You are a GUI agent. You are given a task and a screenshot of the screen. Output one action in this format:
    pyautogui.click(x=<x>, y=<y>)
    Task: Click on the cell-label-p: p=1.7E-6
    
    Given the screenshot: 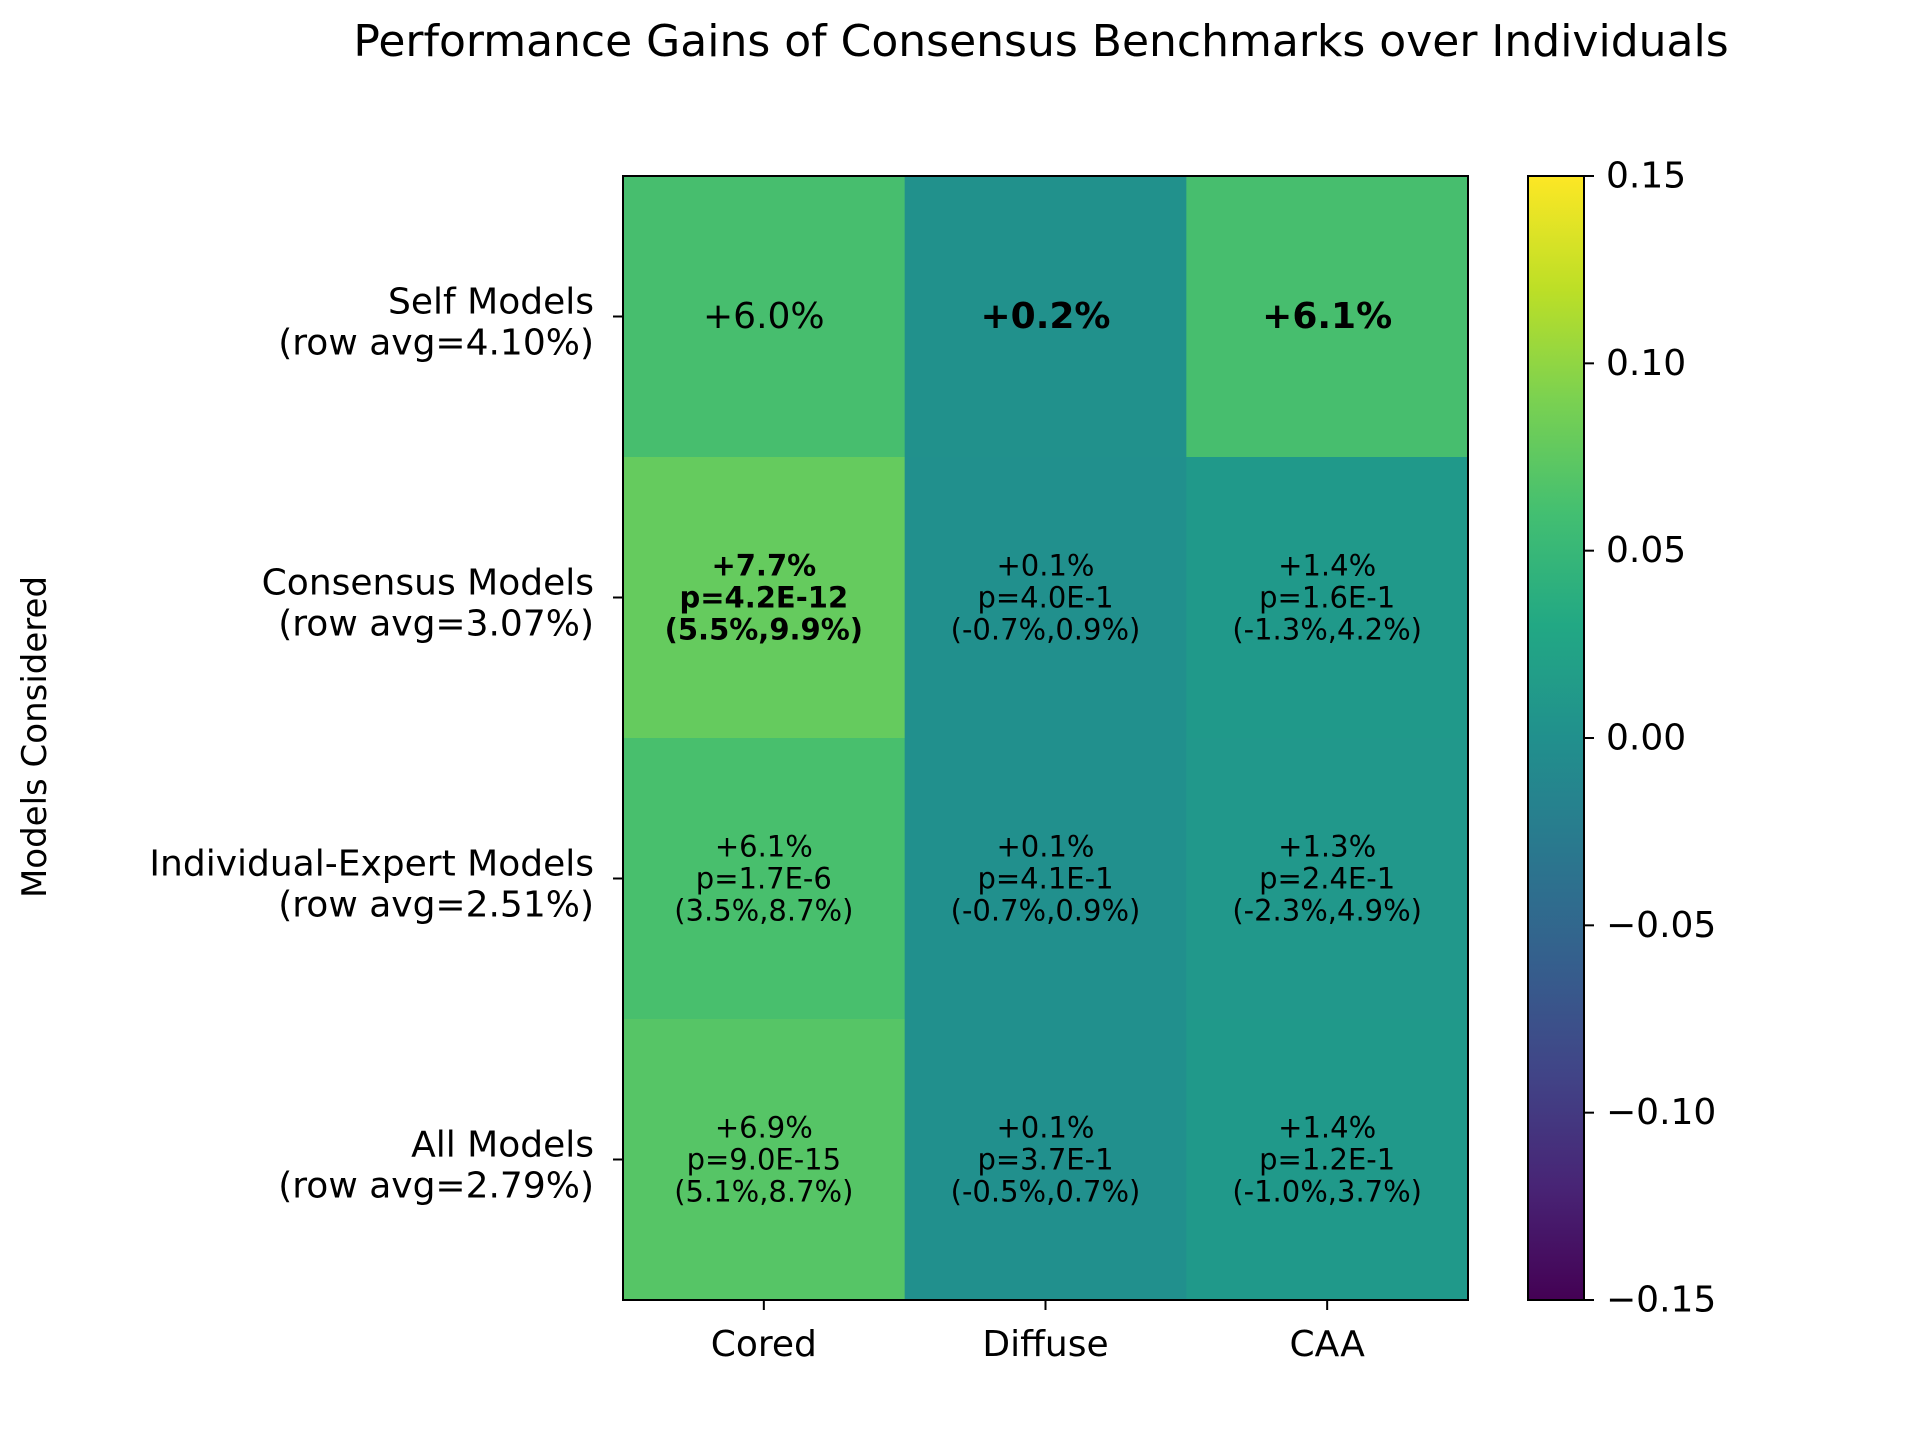 What is the action you would take?
    pyautogui.click(x=764, y=879)
    